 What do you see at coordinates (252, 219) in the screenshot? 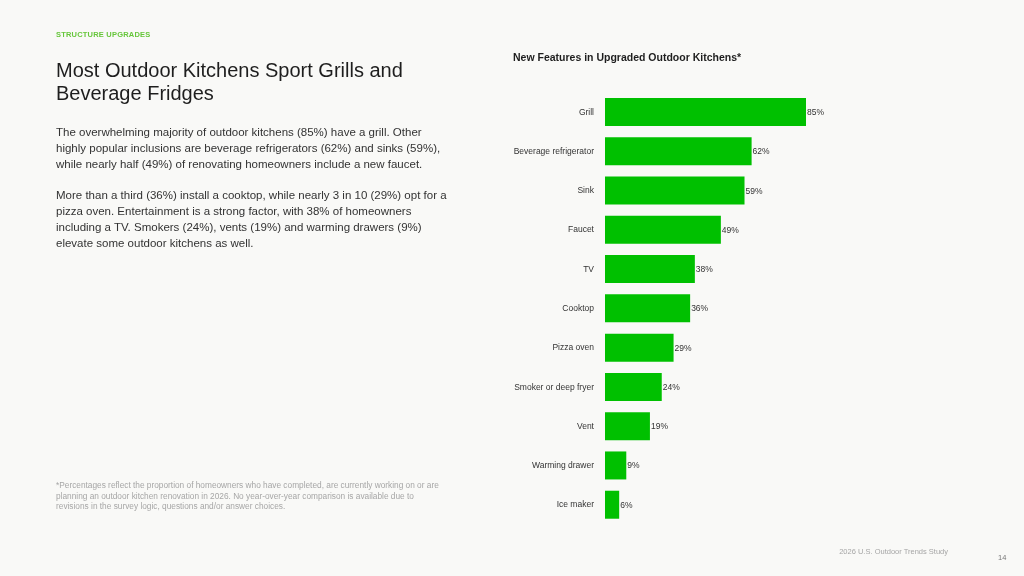
I see `text: More than a third (36%) install a cooktop, while nearly 3 in 10 (29%) opt for a pizza oven. Entertainment is a strong factor, with 38% of homeowners including a TV. Smokers (24%), vents (19%) and warming drawers (9%) elevate some outdoor kitchens as well.` at bounding box center [252, 219].